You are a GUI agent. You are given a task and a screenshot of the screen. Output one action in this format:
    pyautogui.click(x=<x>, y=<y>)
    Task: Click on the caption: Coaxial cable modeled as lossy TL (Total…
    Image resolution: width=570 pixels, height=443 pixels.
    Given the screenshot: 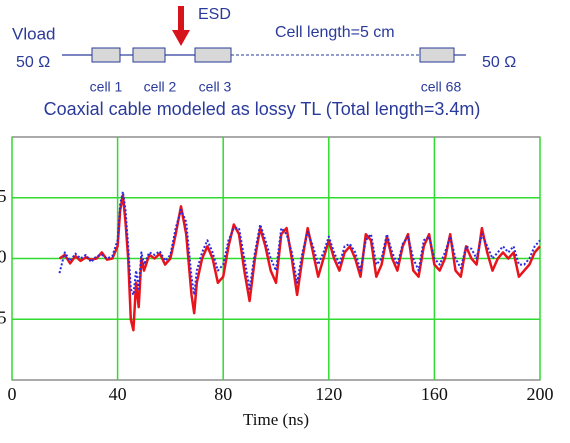 What is the action you would take?
    pyautogui.click(x=262, y=109)
    